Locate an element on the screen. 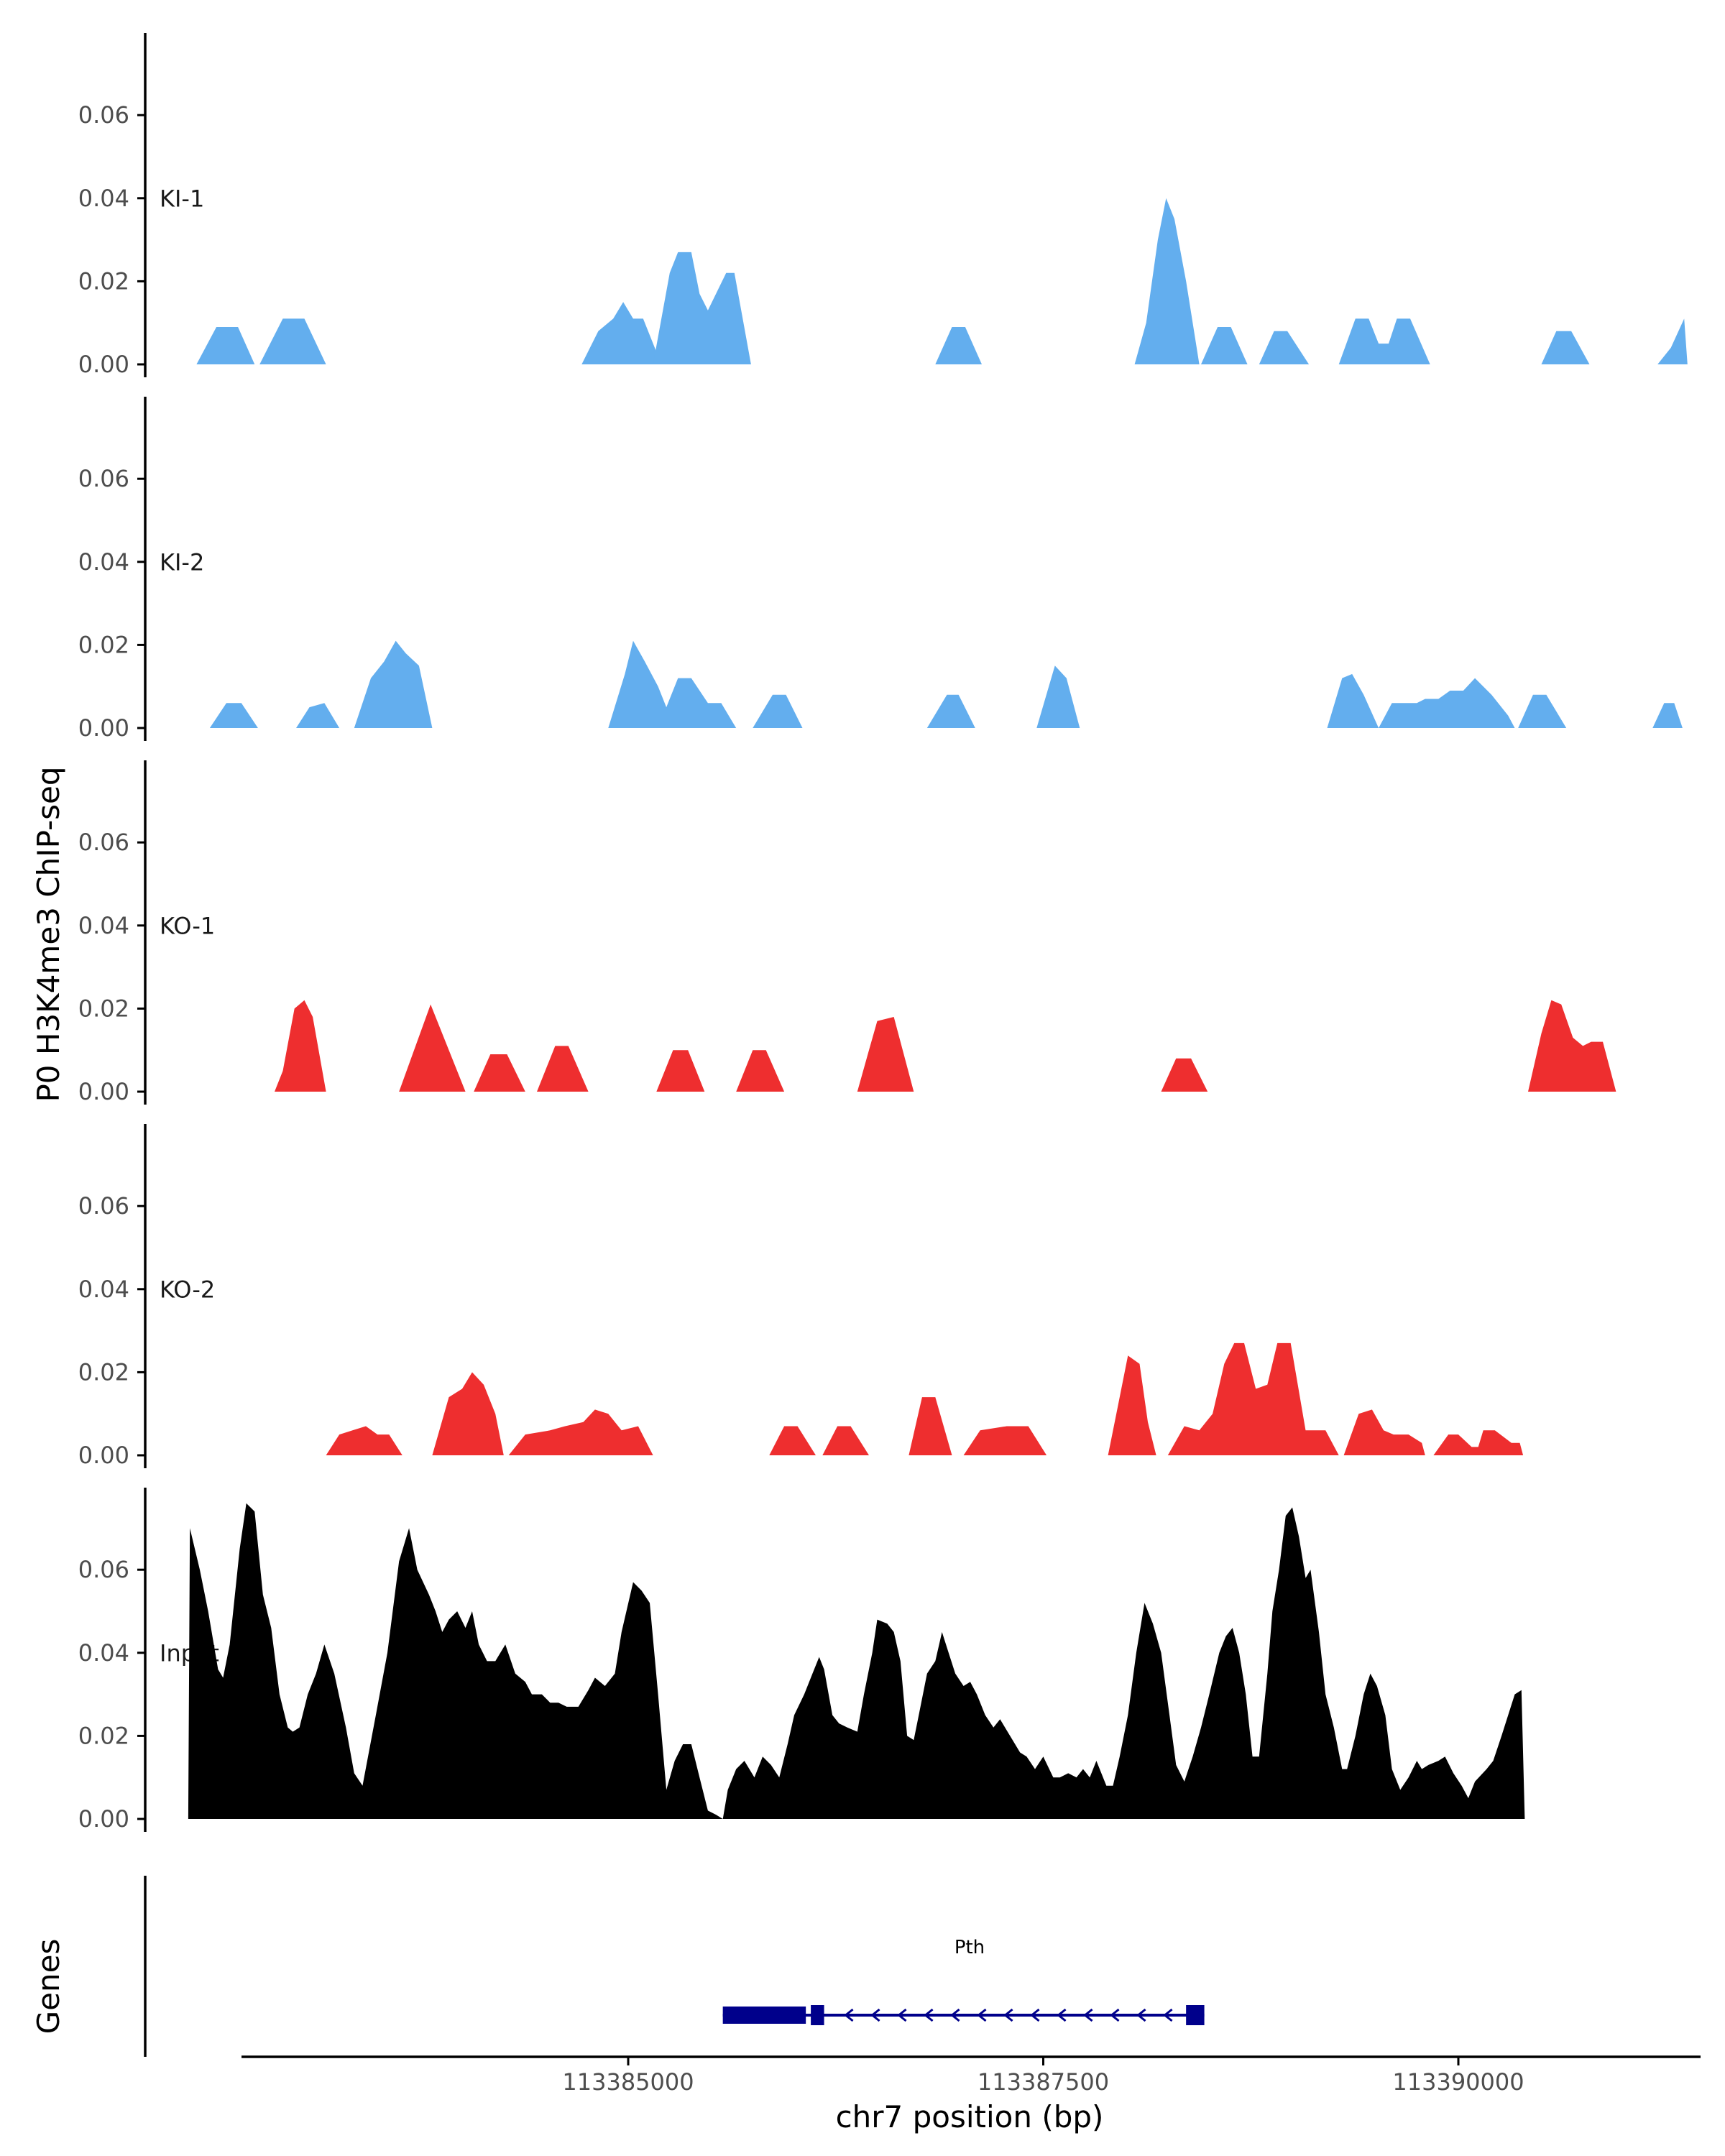 The height and width of the screenshot is (2156, 1725). track-label: KI-2 is located at coordinates (182, 562).